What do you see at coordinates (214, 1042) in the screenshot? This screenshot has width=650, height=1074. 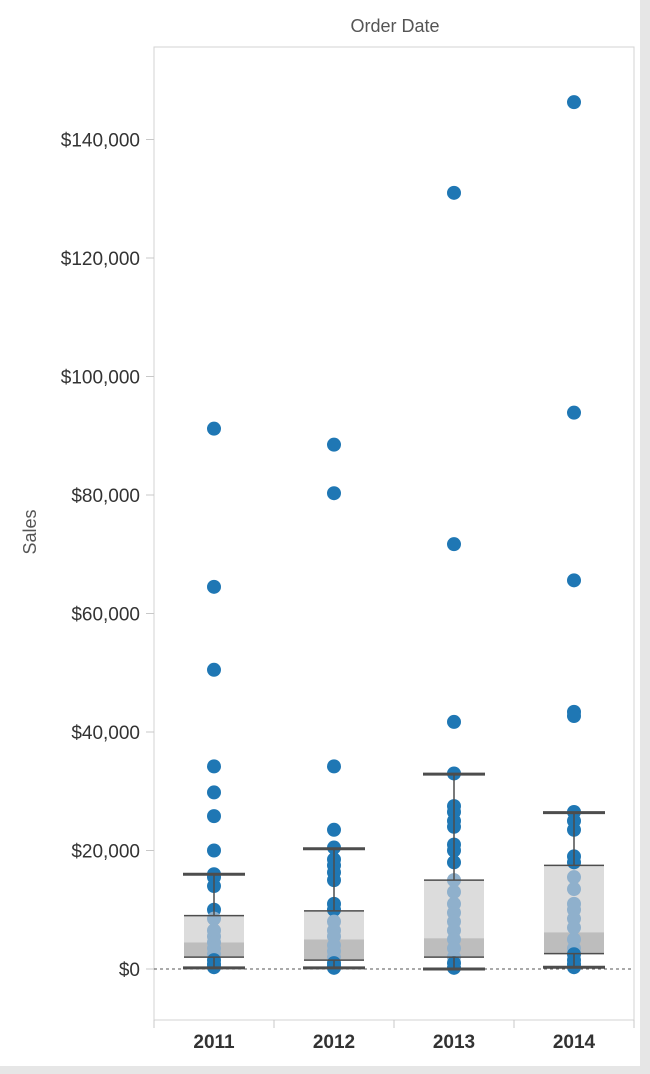 I see `x-category-label: 2011` at bounding box center [214, 1042].